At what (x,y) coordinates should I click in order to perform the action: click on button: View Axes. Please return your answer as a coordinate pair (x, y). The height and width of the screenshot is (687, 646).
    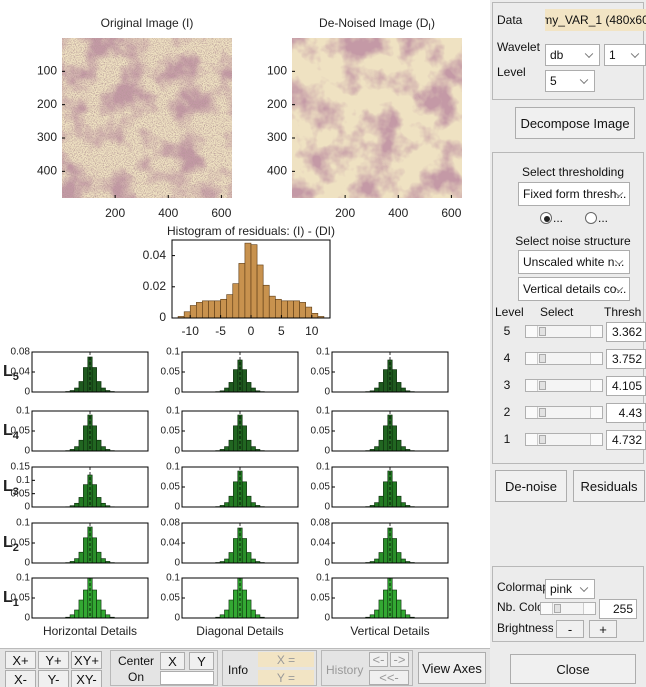
    Looking at the image, I should click on (452, 668).